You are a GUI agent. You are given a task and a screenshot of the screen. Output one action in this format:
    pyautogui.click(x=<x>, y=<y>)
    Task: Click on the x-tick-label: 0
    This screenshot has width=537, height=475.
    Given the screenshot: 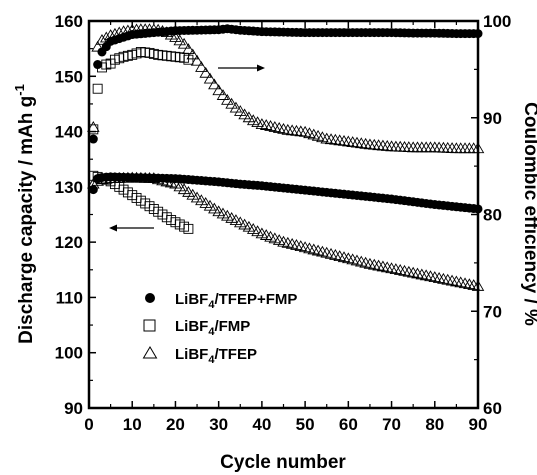 What is the action you would take?
    pyautogui.click(x=88, y=424)
    